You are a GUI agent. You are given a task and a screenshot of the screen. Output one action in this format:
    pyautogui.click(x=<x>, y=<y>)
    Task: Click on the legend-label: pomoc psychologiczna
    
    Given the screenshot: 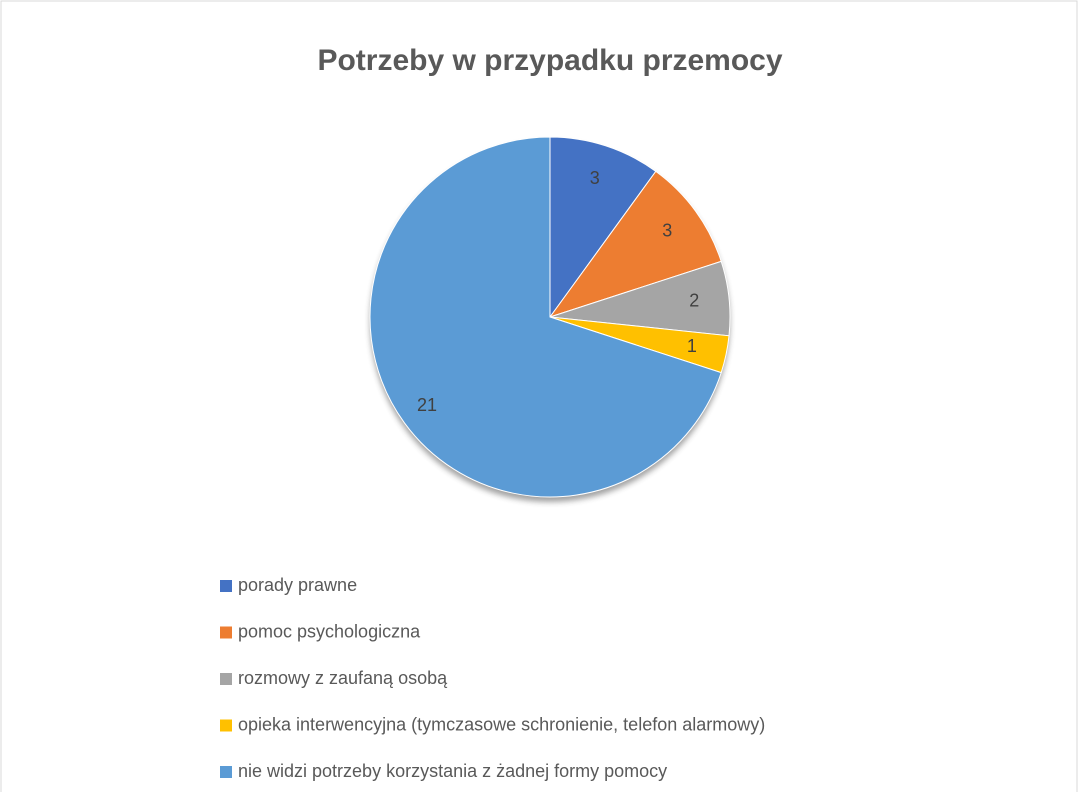 What is the action you would take?
    pyautogui.click(x=329, y=631)
    